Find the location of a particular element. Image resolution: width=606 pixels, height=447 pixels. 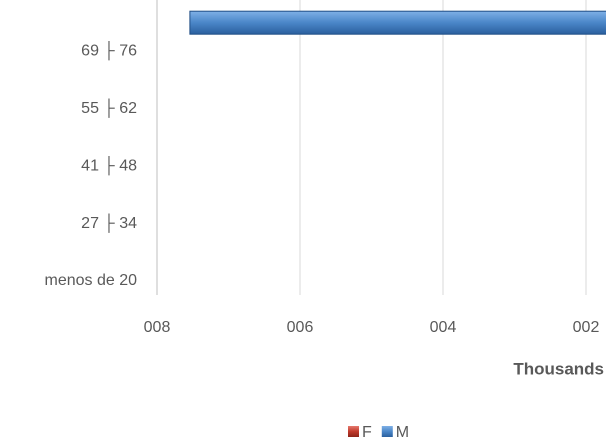

legend-label: F is located at coordinates (367, 432).